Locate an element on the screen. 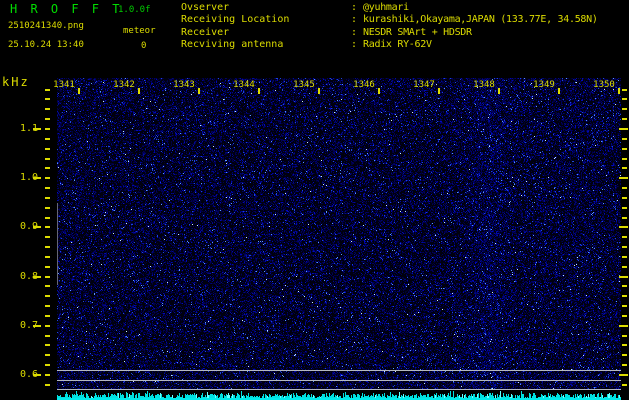 The image size is (629, 400). x-tick-label: 1350 is located at coordinates (604, 85).